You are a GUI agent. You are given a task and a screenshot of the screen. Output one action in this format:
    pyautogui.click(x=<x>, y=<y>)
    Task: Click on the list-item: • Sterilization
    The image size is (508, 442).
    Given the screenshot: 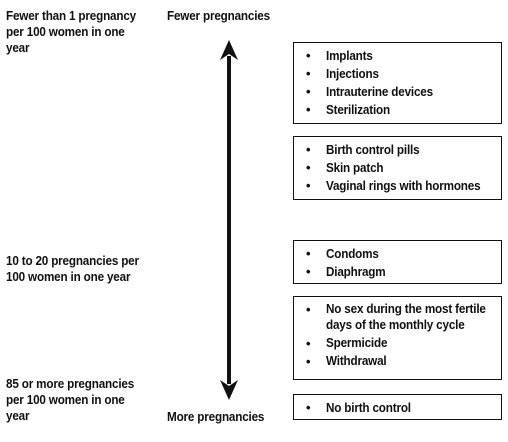 What is the action you would take?
    pyautogui.click(x=348, y=109)
    